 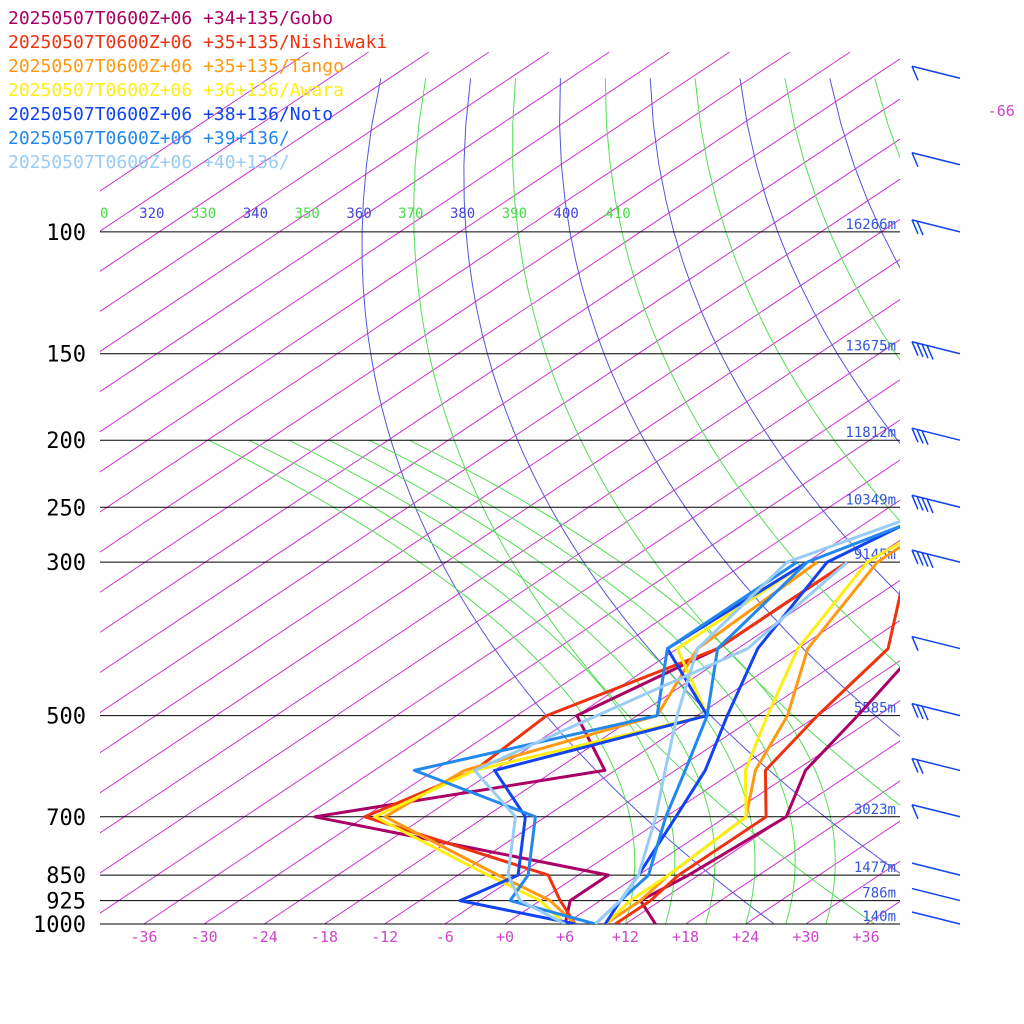 What do you see at coordinates (875, 810) in the screenshot?
I see `height-label: 3023m` at bounding box center [875, 810].